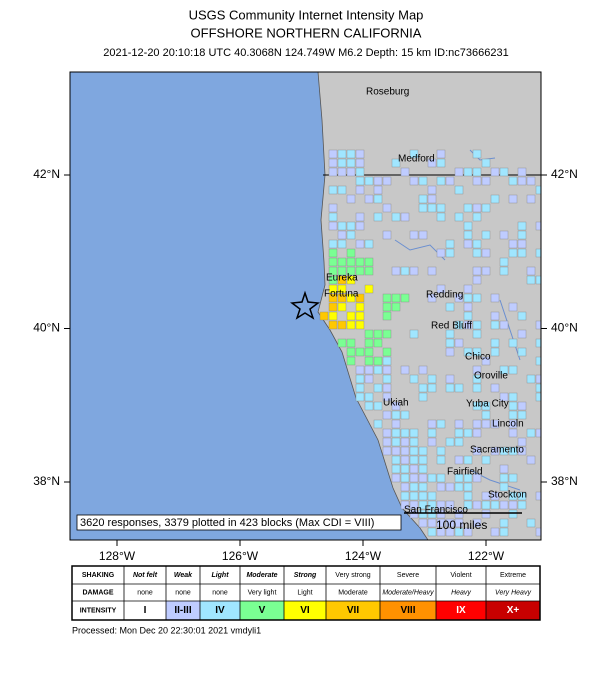 The width and height of the screenshot is (612, 689). What do you see at coordinates (98, 610) in the screenshot?
I see `legend-row-label: INTENSITY` at bounding box center [98, 610].